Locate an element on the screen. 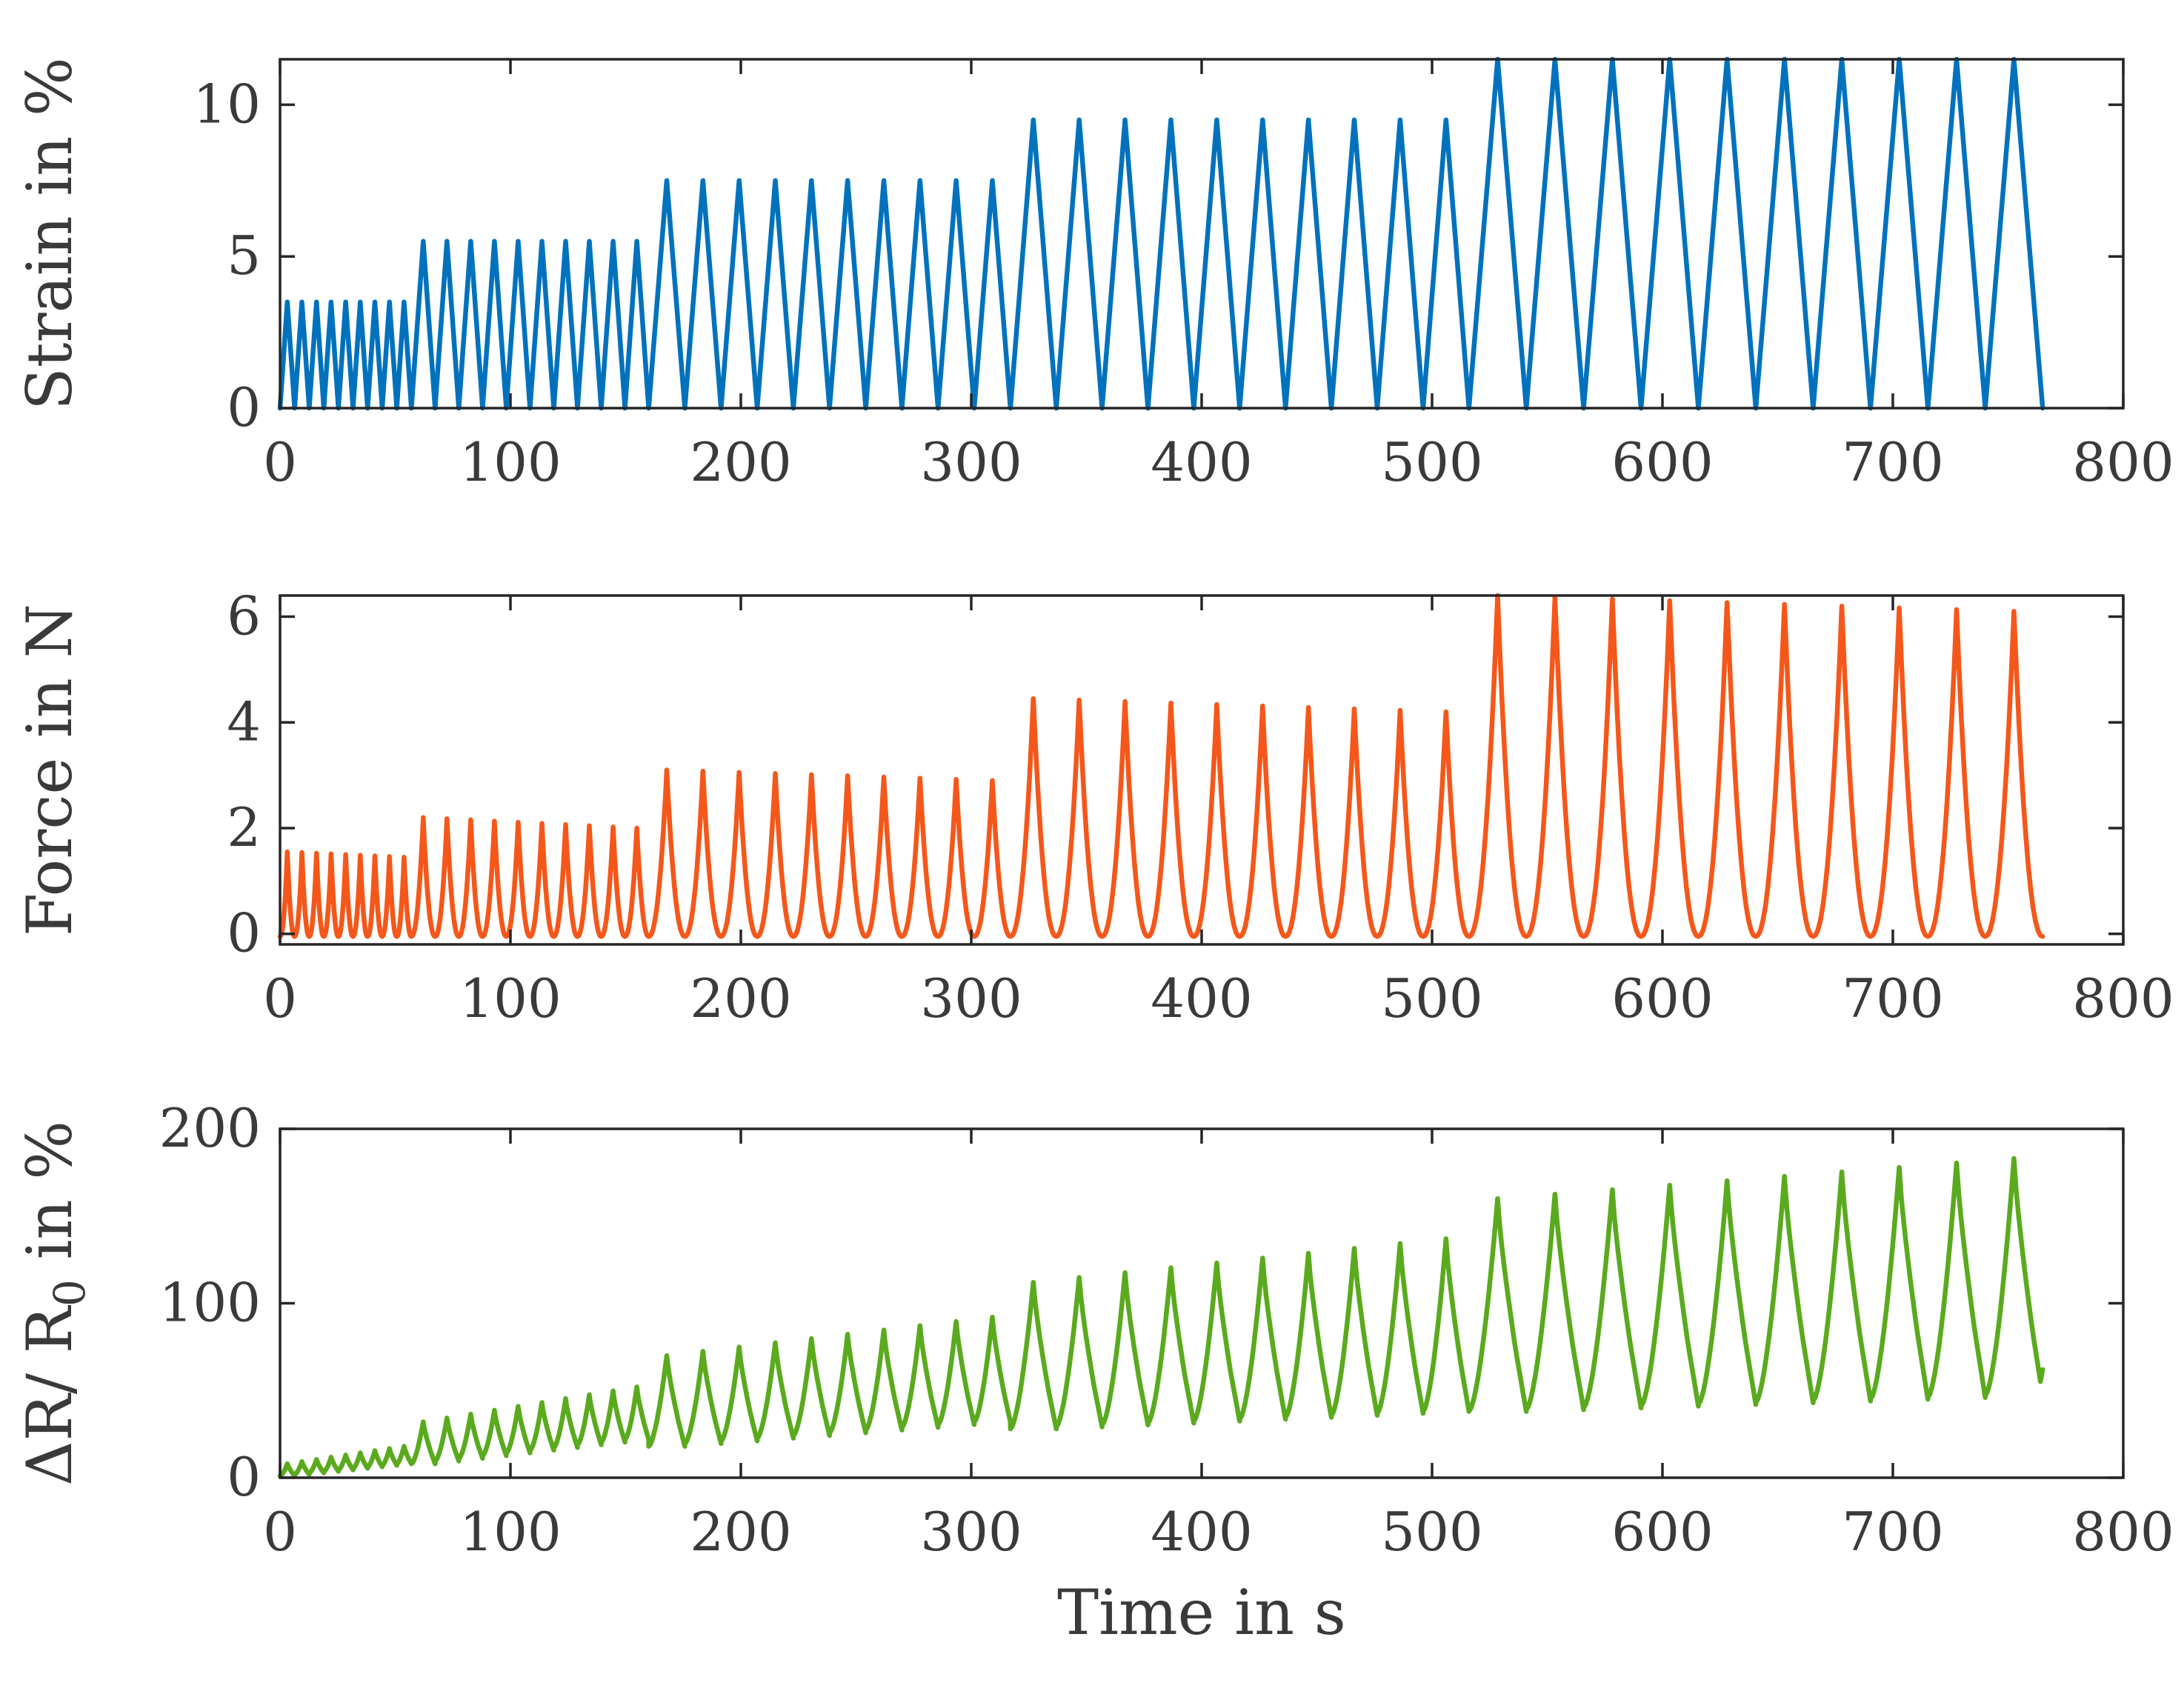  strain-y-axis-label: Strain in % is located at coordinates (49, 233).